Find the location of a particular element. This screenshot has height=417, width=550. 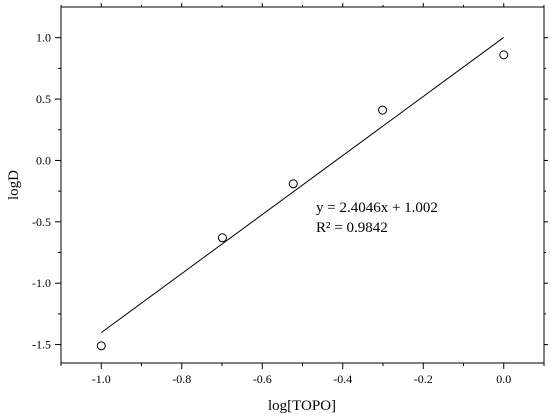

y-tick-label: -1.5 is located at coordinates (41, 345).